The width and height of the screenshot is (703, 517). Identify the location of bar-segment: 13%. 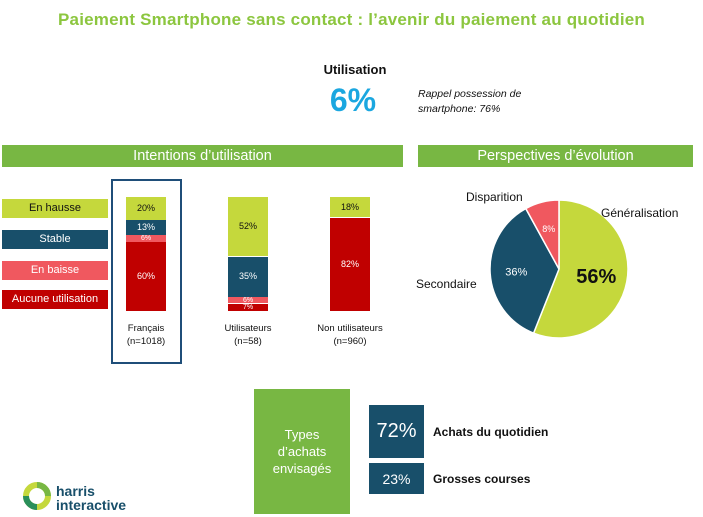
(146, 227).